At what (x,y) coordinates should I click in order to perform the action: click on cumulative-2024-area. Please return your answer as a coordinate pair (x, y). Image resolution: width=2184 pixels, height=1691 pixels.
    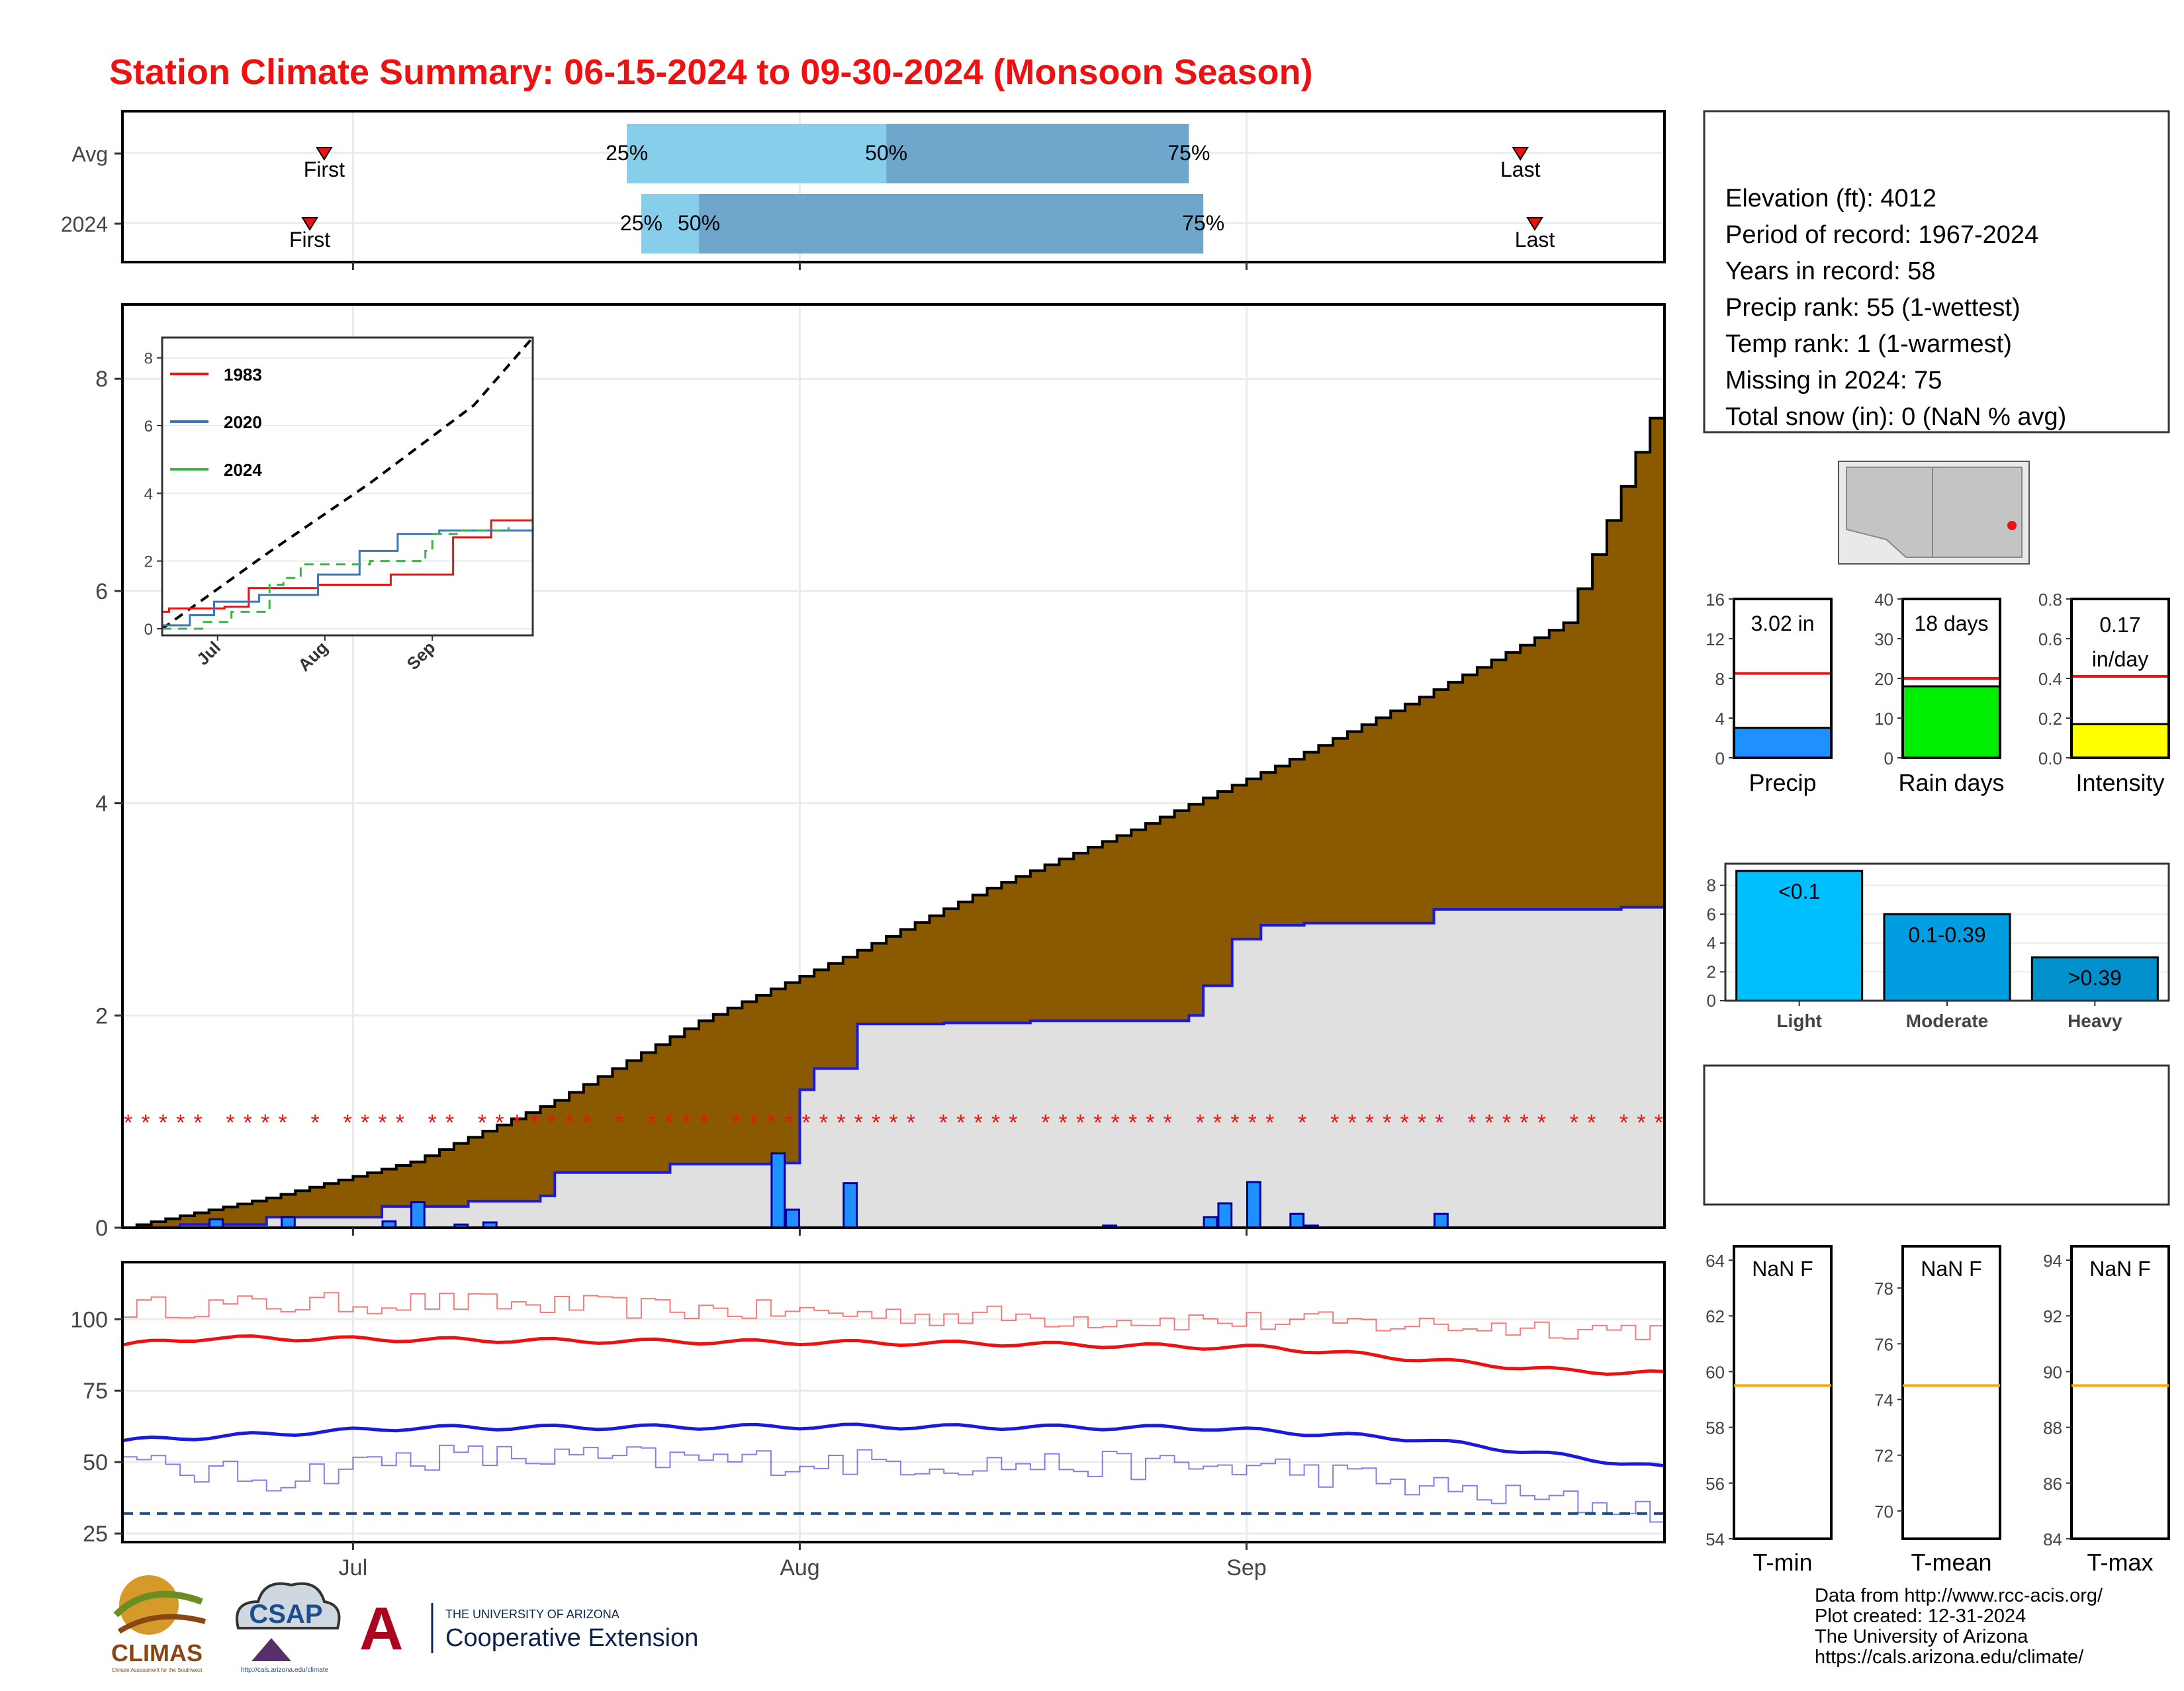
    Looking at the image, I should click on (893, 1067).